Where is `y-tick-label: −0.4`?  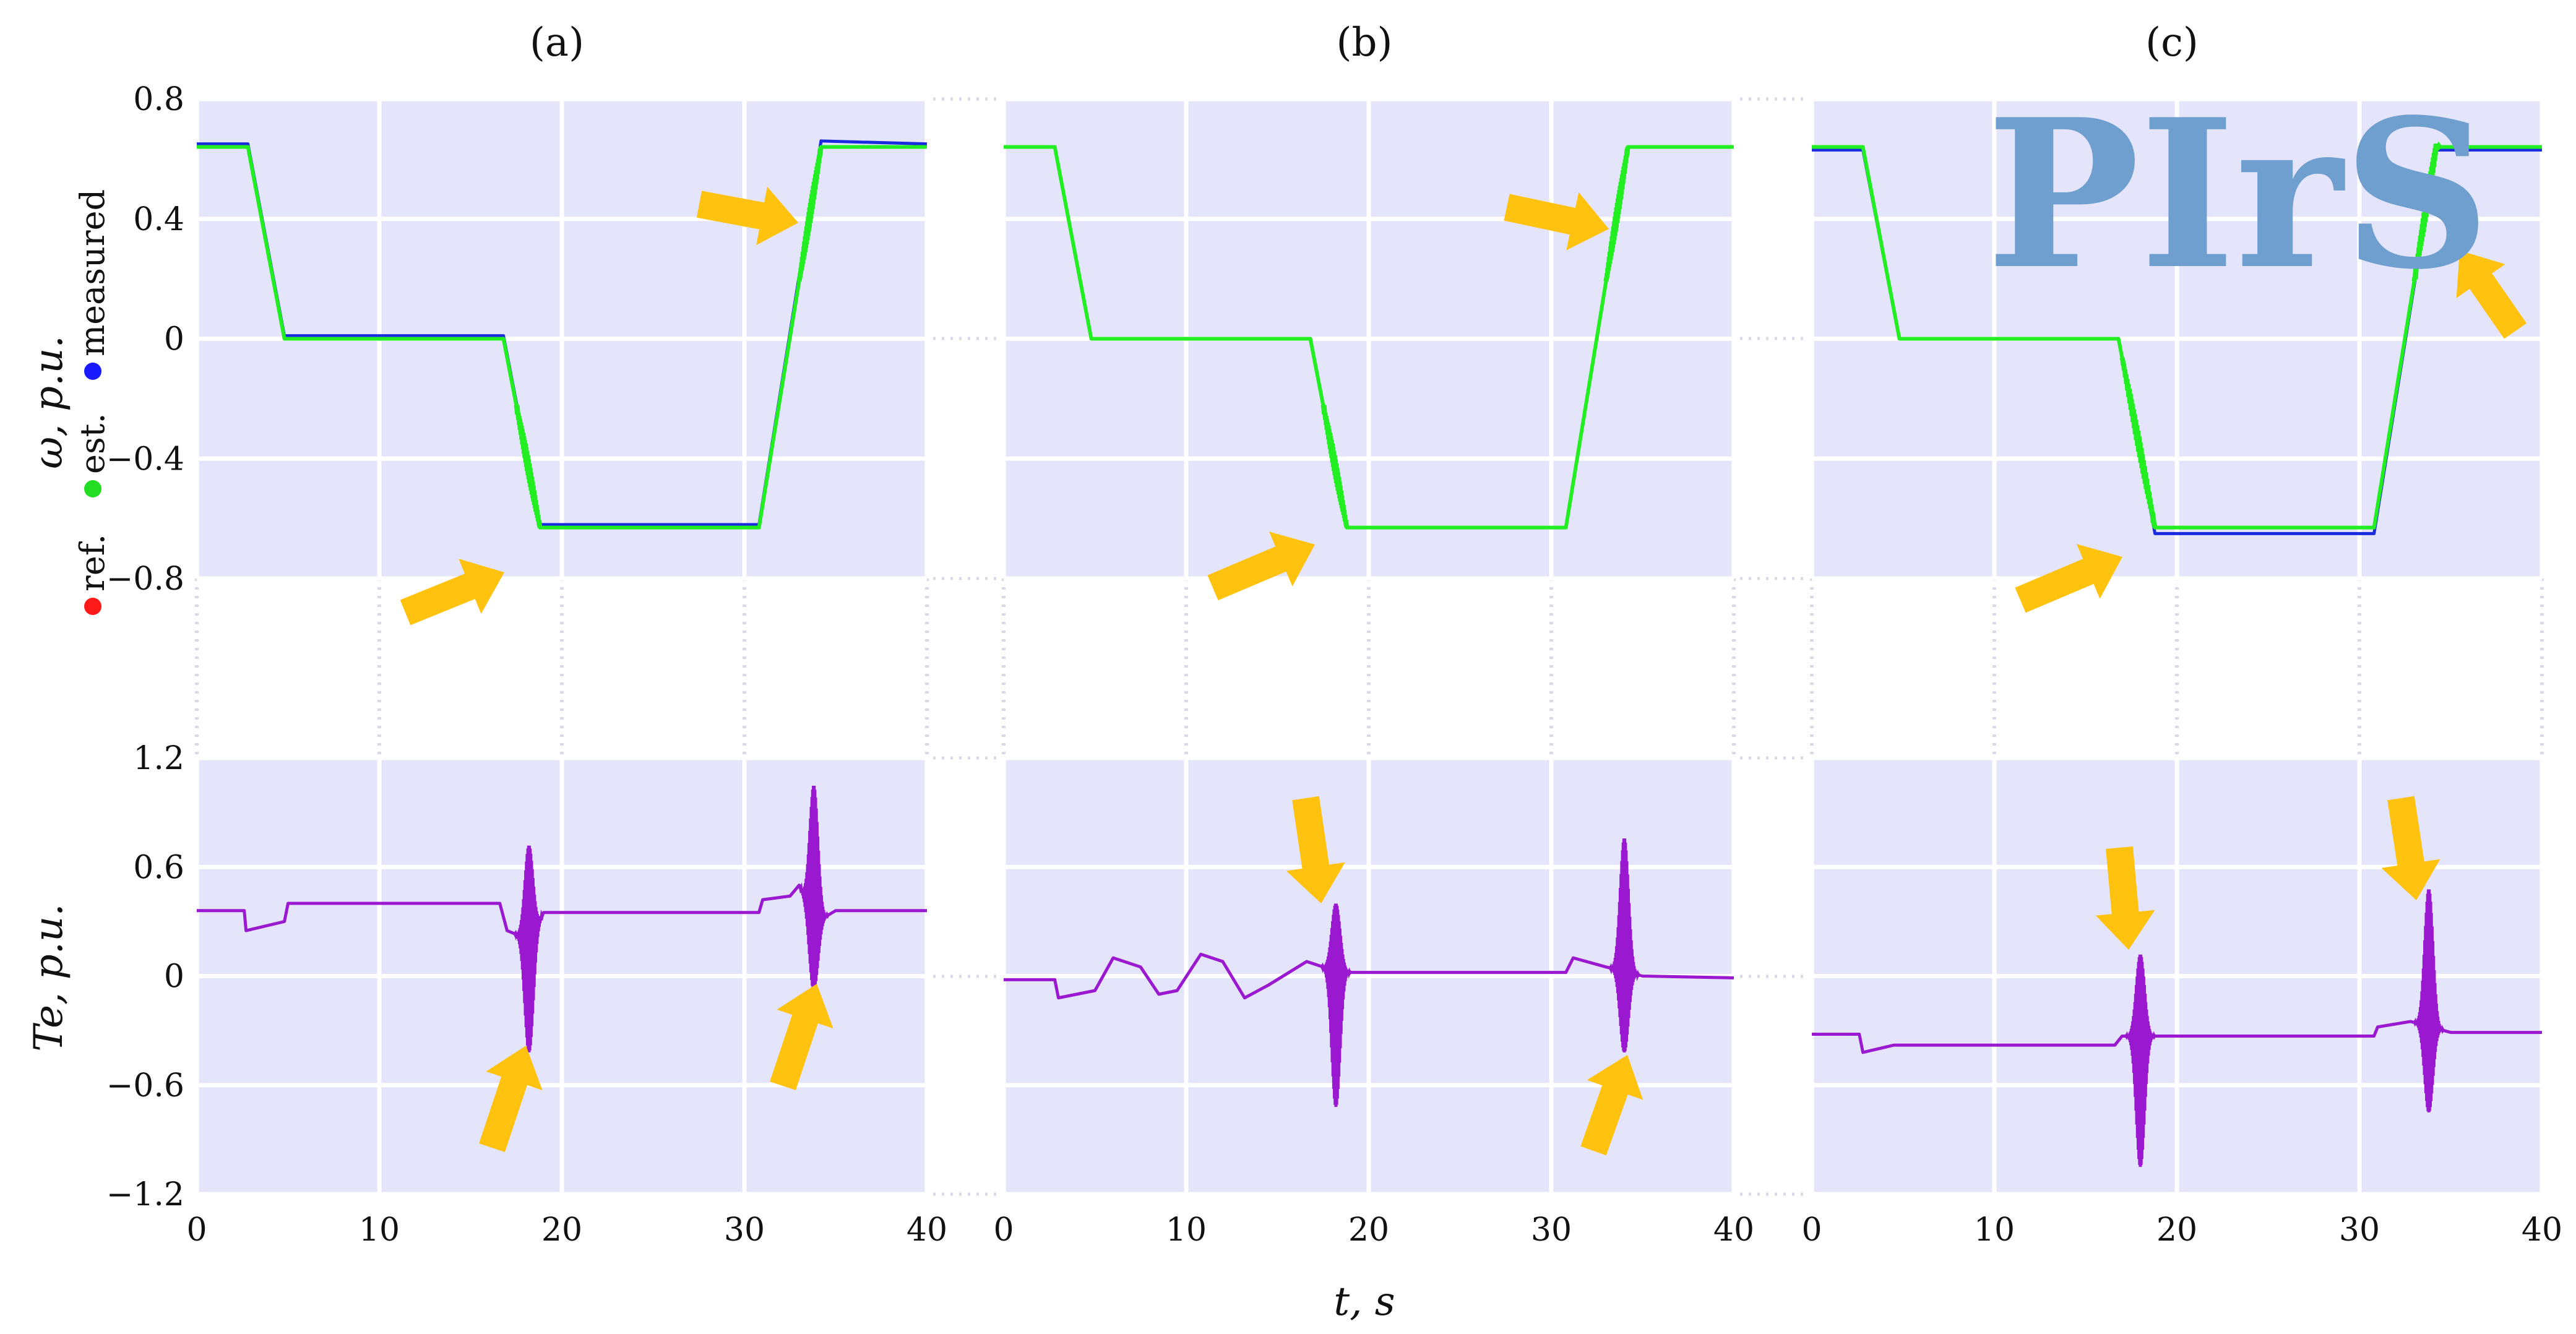 y-tick-label: −0.4 is located at coordinates (145, 459).